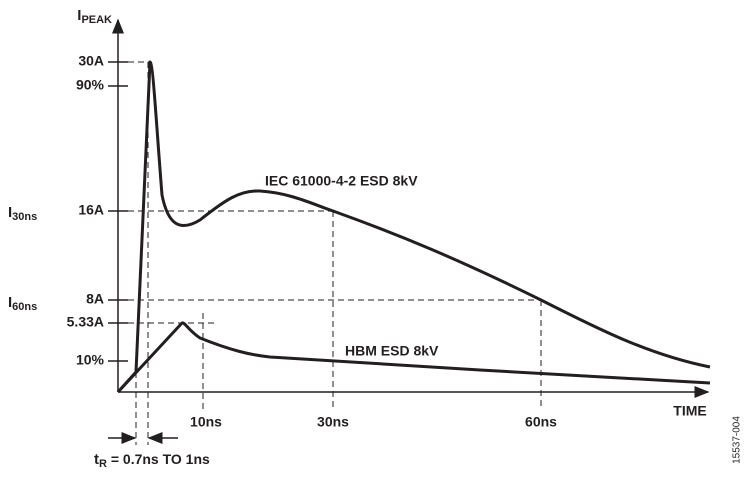 This screenshot has height=477, width=748. What do you see at coordinates (22, 213) in the screenshot?
I see `side-label: I30ns` at bounding box center [22, 213].